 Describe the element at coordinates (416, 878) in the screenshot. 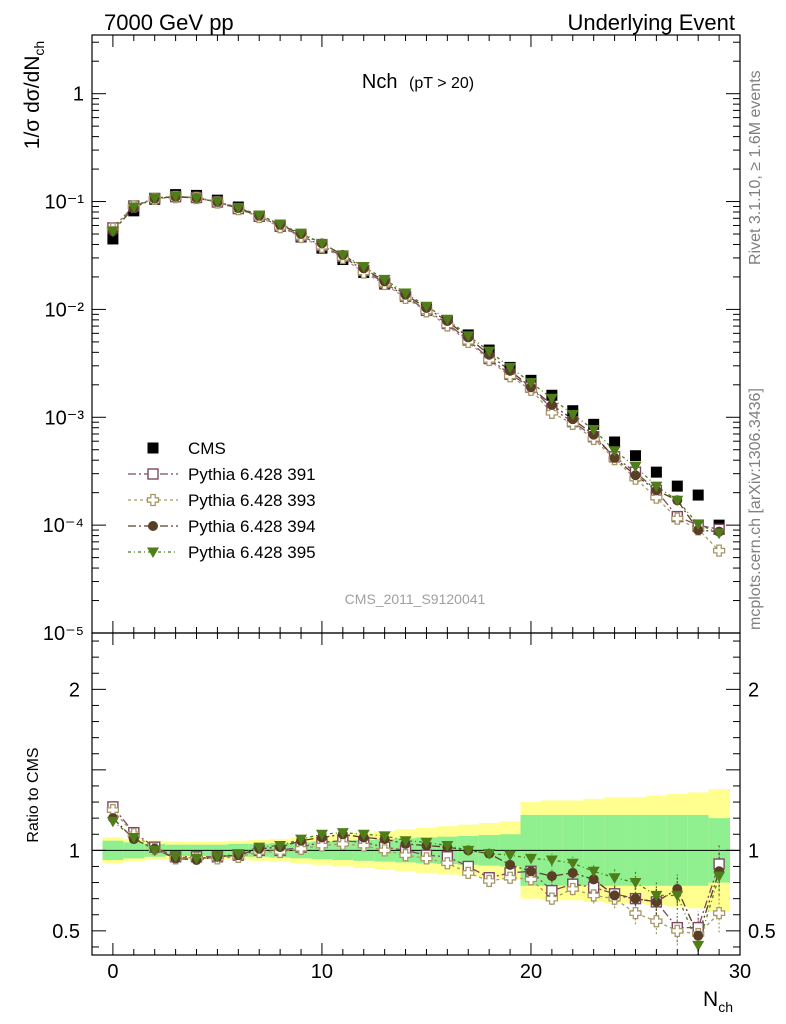

I see `ratio-panel-series` at that location.